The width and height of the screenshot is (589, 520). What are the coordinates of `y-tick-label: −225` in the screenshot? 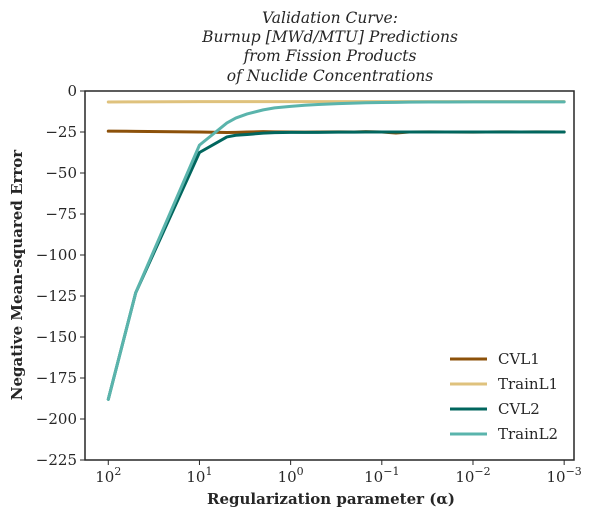 It's located at (56, 460).